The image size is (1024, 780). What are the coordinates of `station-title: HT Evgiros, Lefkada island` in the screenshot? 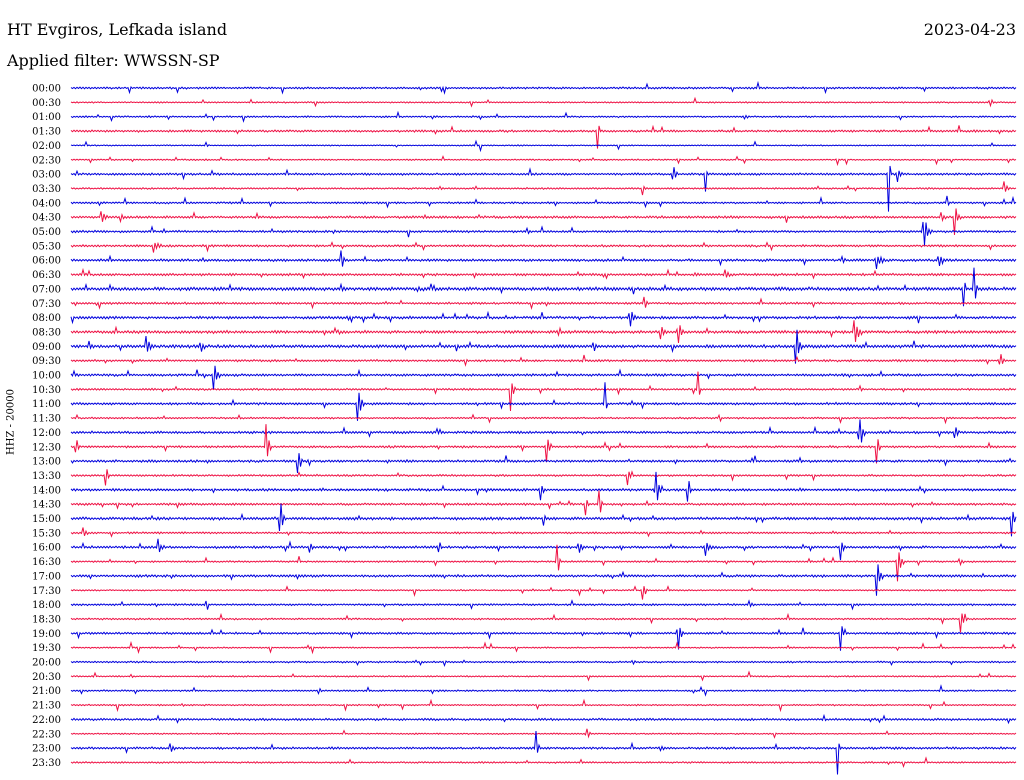 It's located at (117, 29).